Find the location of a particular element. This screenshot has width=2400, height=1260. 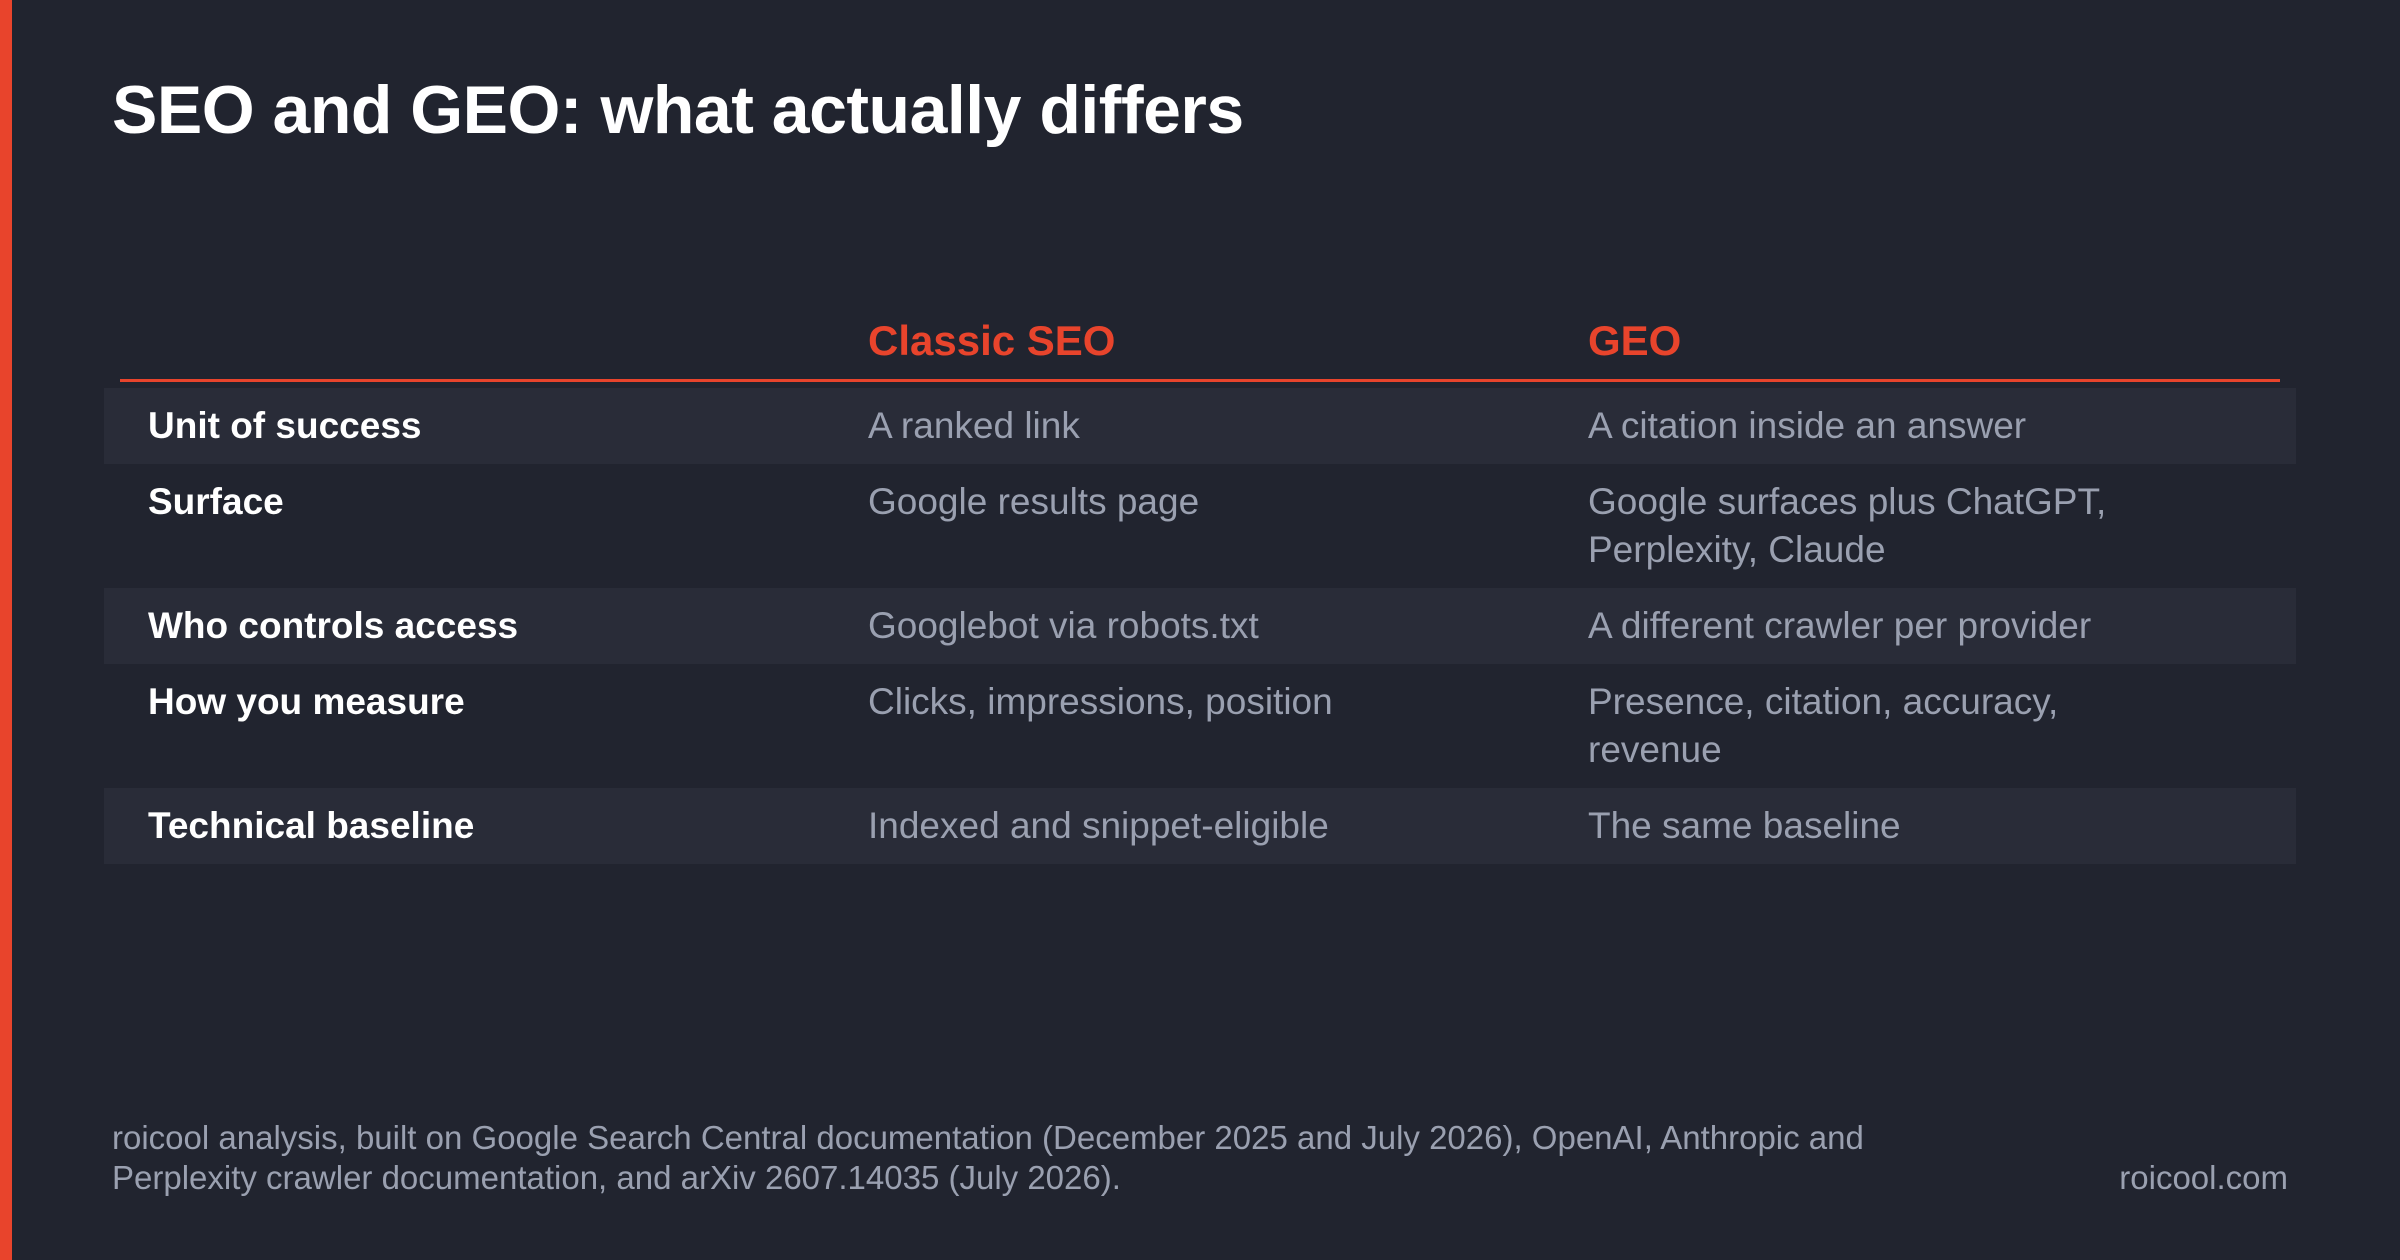

geo-cell: A citation inside an answer is located at coordinates (1807, 425).